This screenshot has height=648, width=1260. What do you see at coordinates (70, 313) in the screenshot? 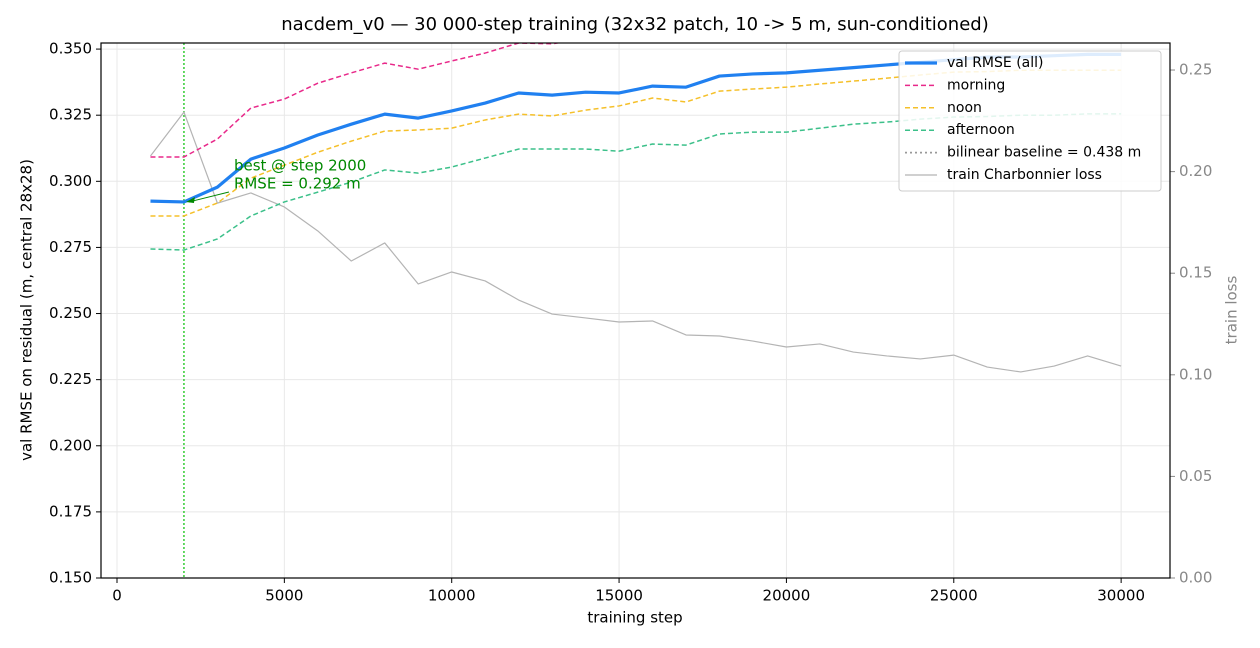
I see `y-tick-label: 0.250` at bounding box center [70, 313].